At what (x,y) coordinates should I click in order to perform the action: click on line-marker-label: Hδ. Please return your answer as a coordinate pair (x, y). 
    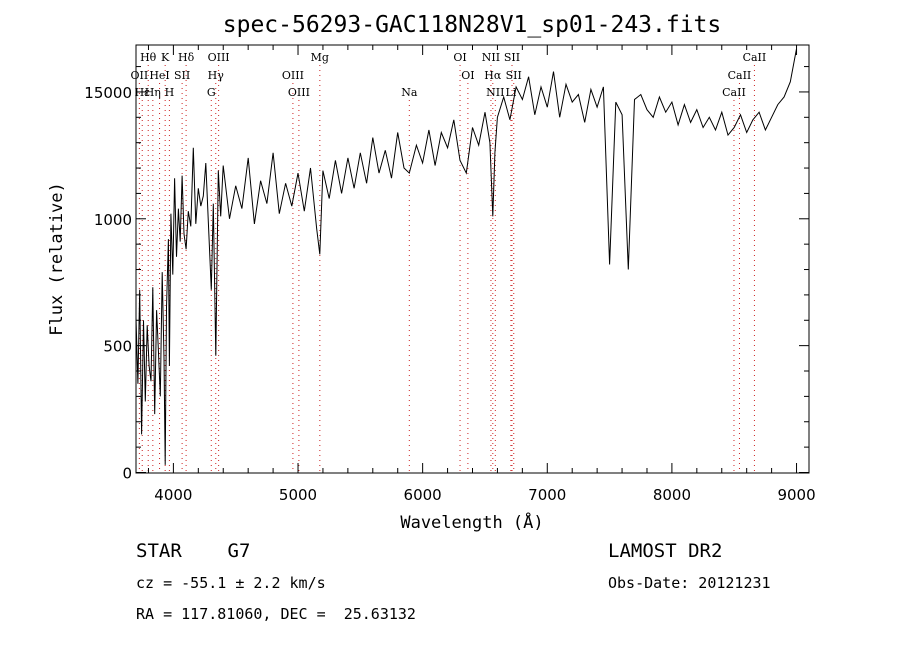
    Looking at the image, I should click on (186, 57).